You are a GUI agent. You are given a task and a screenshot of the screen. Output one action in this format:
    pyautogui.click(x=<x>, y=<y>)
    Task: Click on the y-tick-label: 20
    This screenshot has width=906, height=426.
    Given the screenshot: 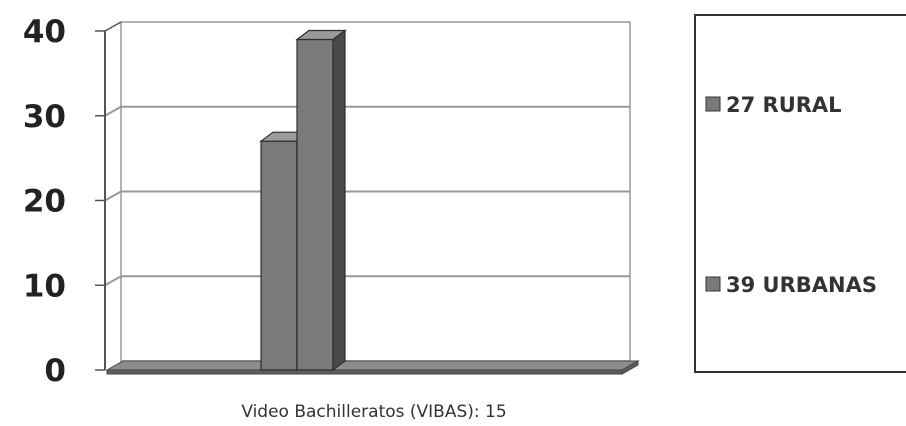 What is the action you would take?
    pyautogui.click(x=44, y=202)
    